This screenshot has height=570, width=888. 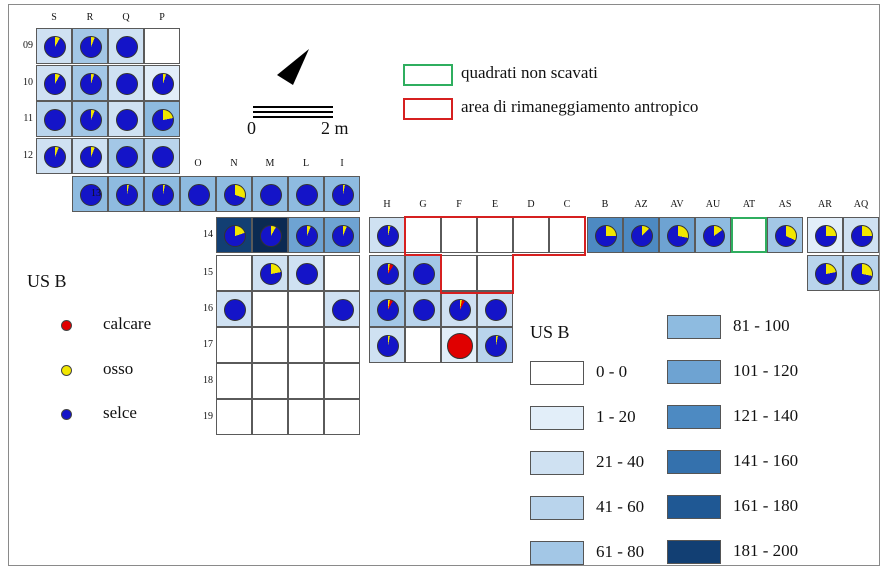 I want to click on grid-square-q11, so click(x=126, y=119).